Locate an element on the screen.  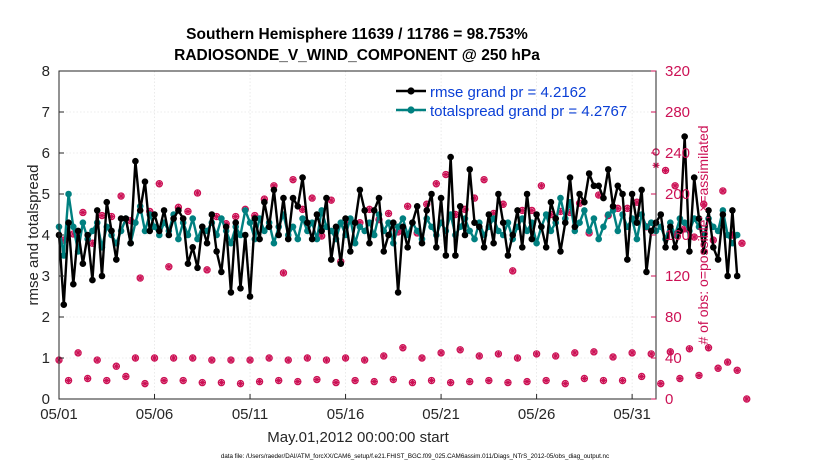
y-left-tick-label: 3 is located at coordinates (46, 276).